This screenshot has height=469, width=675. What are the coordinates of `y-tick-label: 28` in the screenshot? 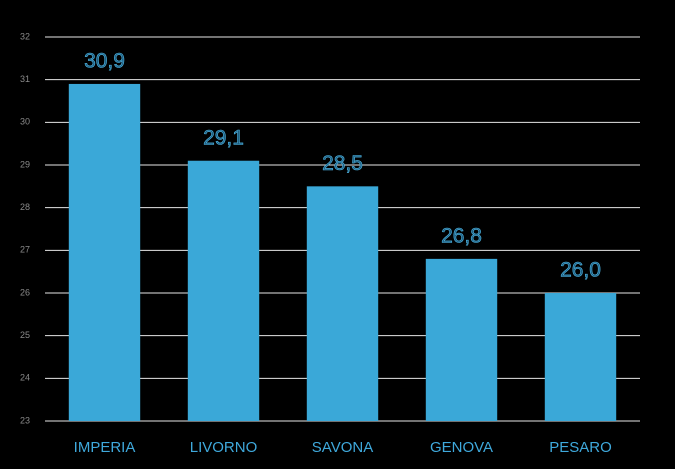 It's located at (25, 207).